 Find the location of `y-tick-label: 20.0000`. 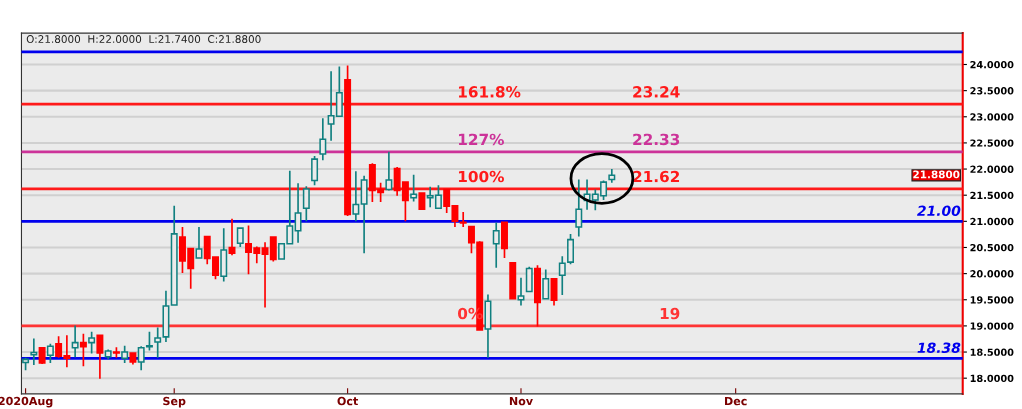

y-tick-label: 20.0000 is located at coordinates (992, 274).